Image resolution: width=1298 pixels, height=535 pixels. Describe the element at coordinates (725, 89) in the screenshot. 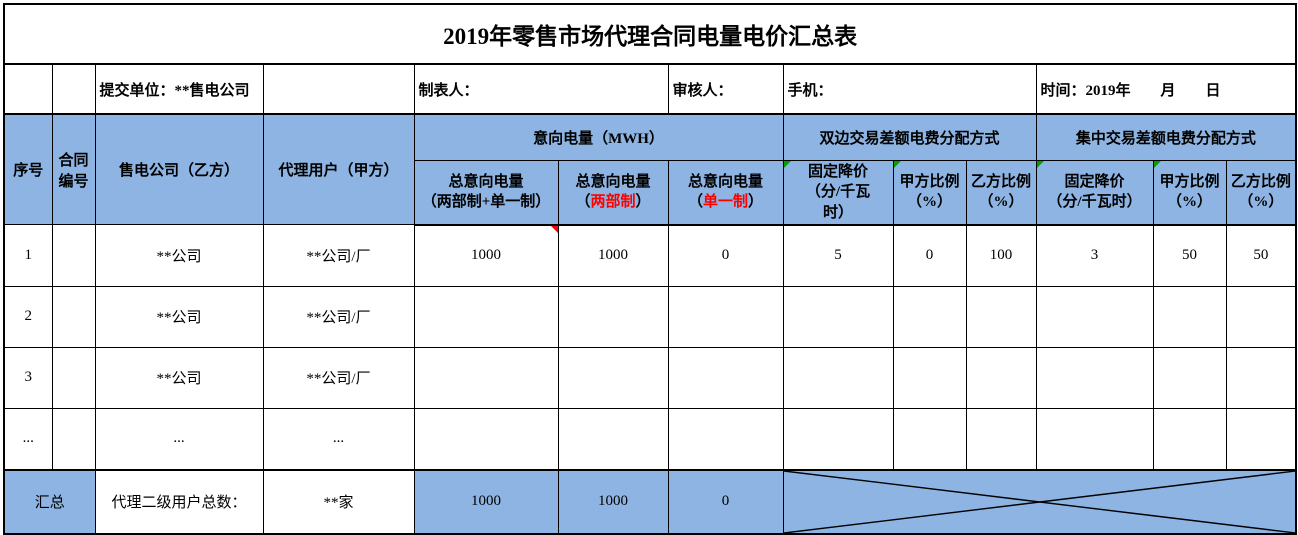

I see `cell-reviewer: 审核人：` at that location.